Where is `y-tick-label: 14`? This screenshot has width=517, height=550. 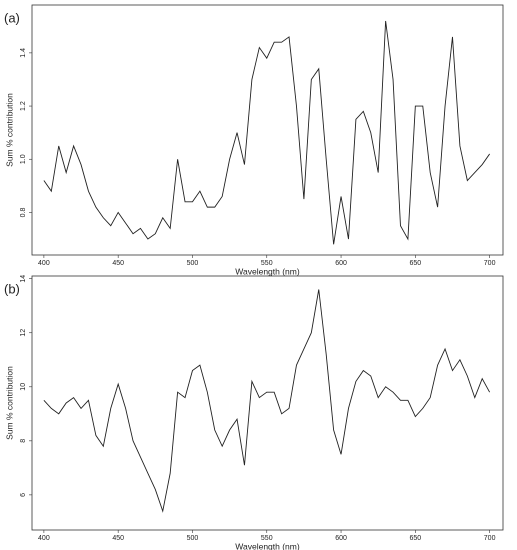 y-tick-label: 14 is located at coordinates (23, 279).